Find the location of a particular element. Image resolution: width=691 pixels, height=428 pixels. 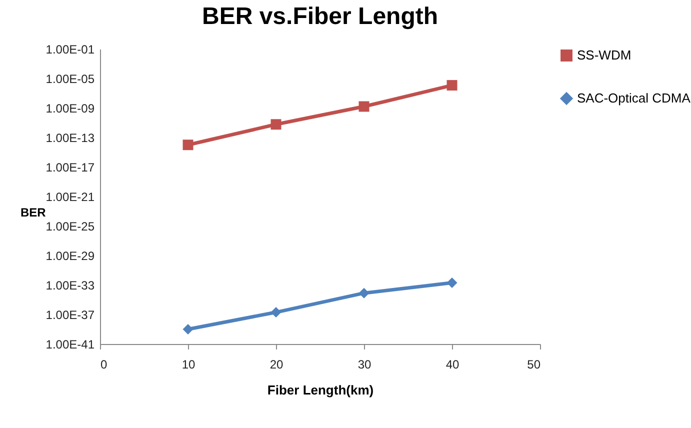

x-tick-label: 20 is located at coordinates (277, 365).